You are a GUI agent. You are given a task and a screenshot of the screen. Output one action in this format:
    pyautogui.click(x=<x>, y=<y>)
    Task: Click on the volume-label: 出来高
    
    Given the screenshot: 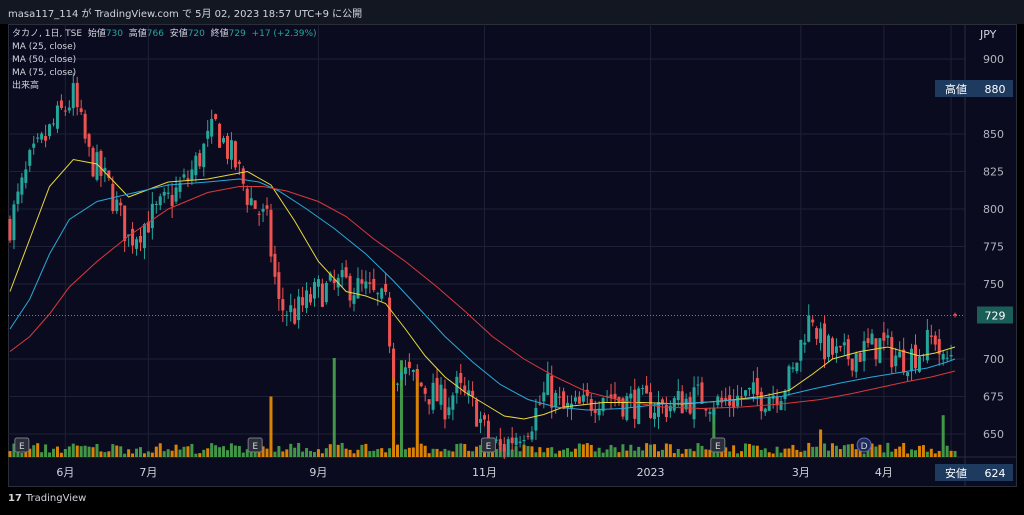 What is the action you would take?
    pyautogui.click(x=26, y=86)
    